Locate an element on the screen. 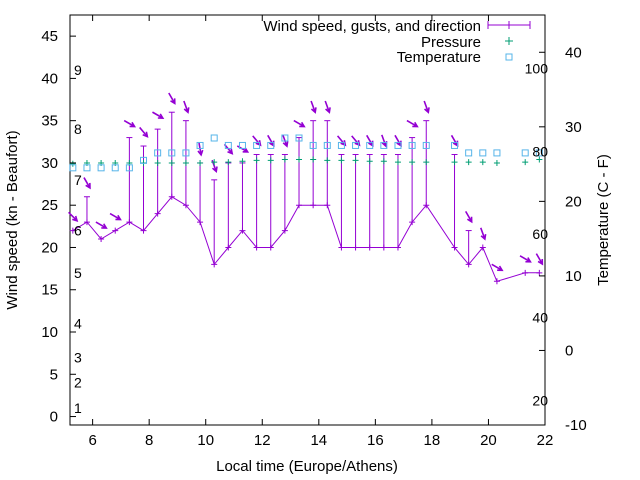 The height and width of the screenshot is (480, 640). legend-wind-label: Wind speed, gusts, and direction is located at coordinates (372, 26).